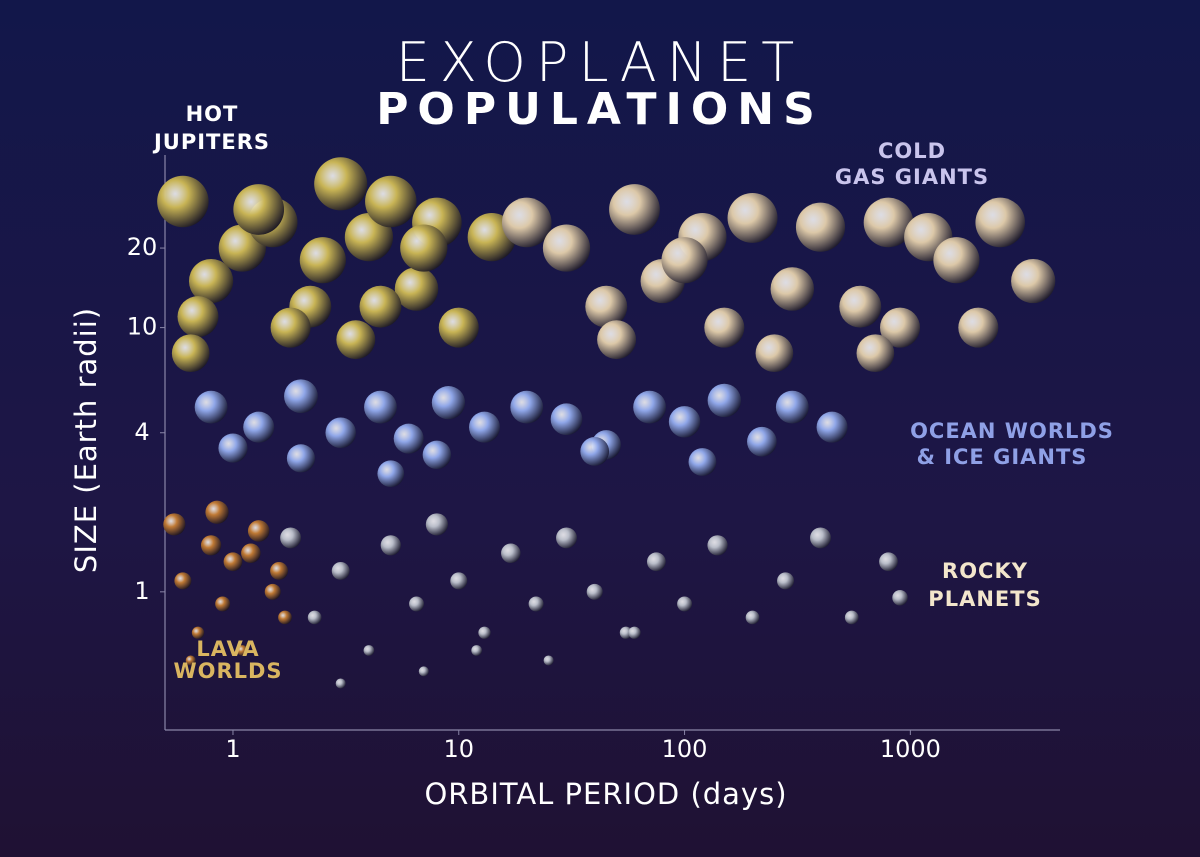 The image size is (1200, 857). I want to click on y-tick-label: 10, so click(142, 327).